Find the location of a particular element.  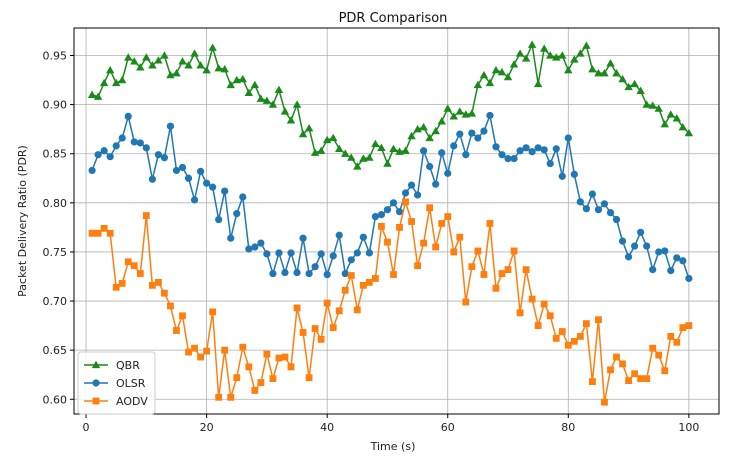

x-tick-label: 60 is located at coordinates (448, 427).